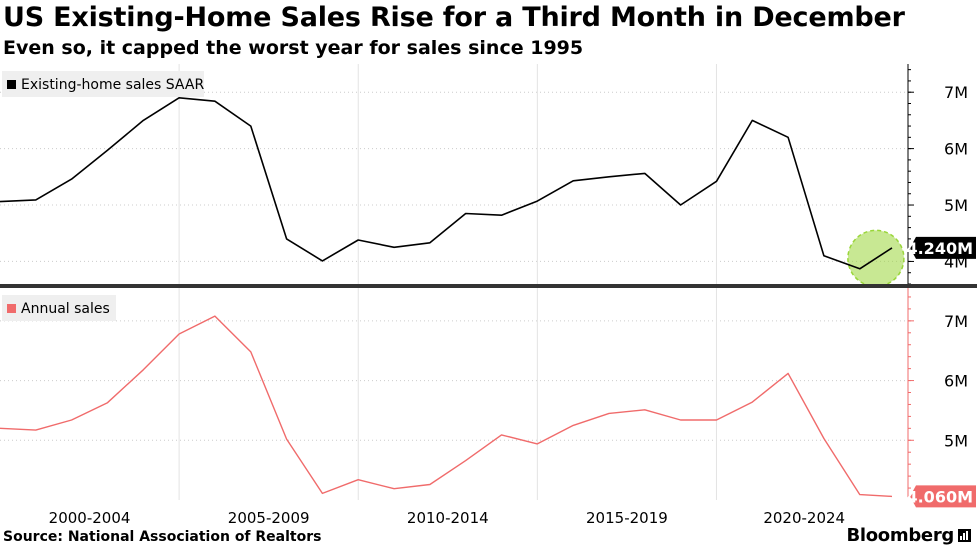  Describe the element at coordinates (112, 85) in the screenshot. I see `legend-label: Existing-home sales SAAR` at that location.